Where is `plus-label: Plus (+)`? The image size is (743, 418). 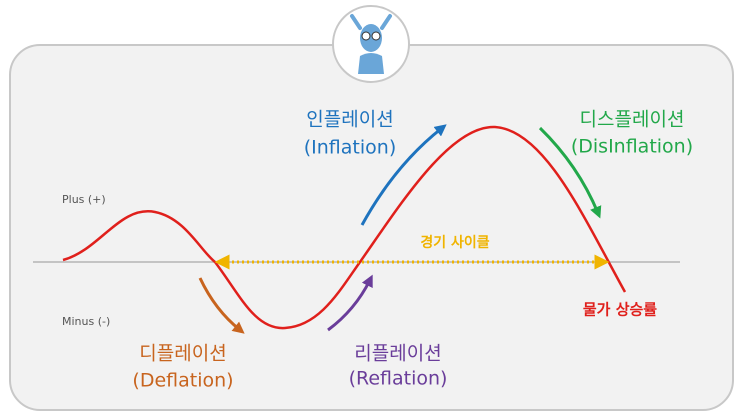 plus-label: Plus (+) is located at coordinates (84, 199).